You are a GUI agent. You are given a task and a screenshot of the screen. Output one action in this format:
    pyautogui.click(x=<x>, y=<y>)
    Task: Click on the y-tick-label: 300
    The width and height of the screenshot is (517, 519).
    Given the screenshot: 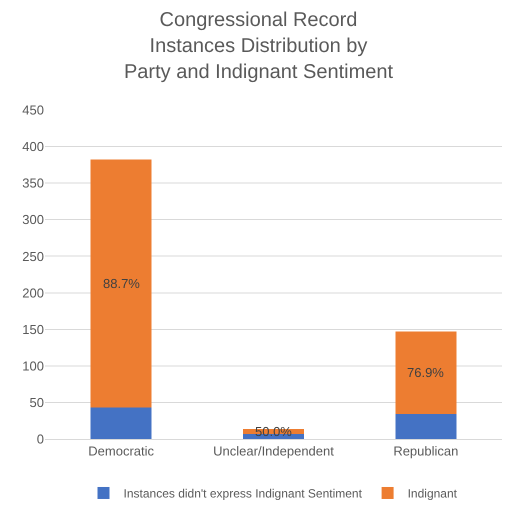 What is the action you would take?
    pyautogui.click(x=33, y=220)
    